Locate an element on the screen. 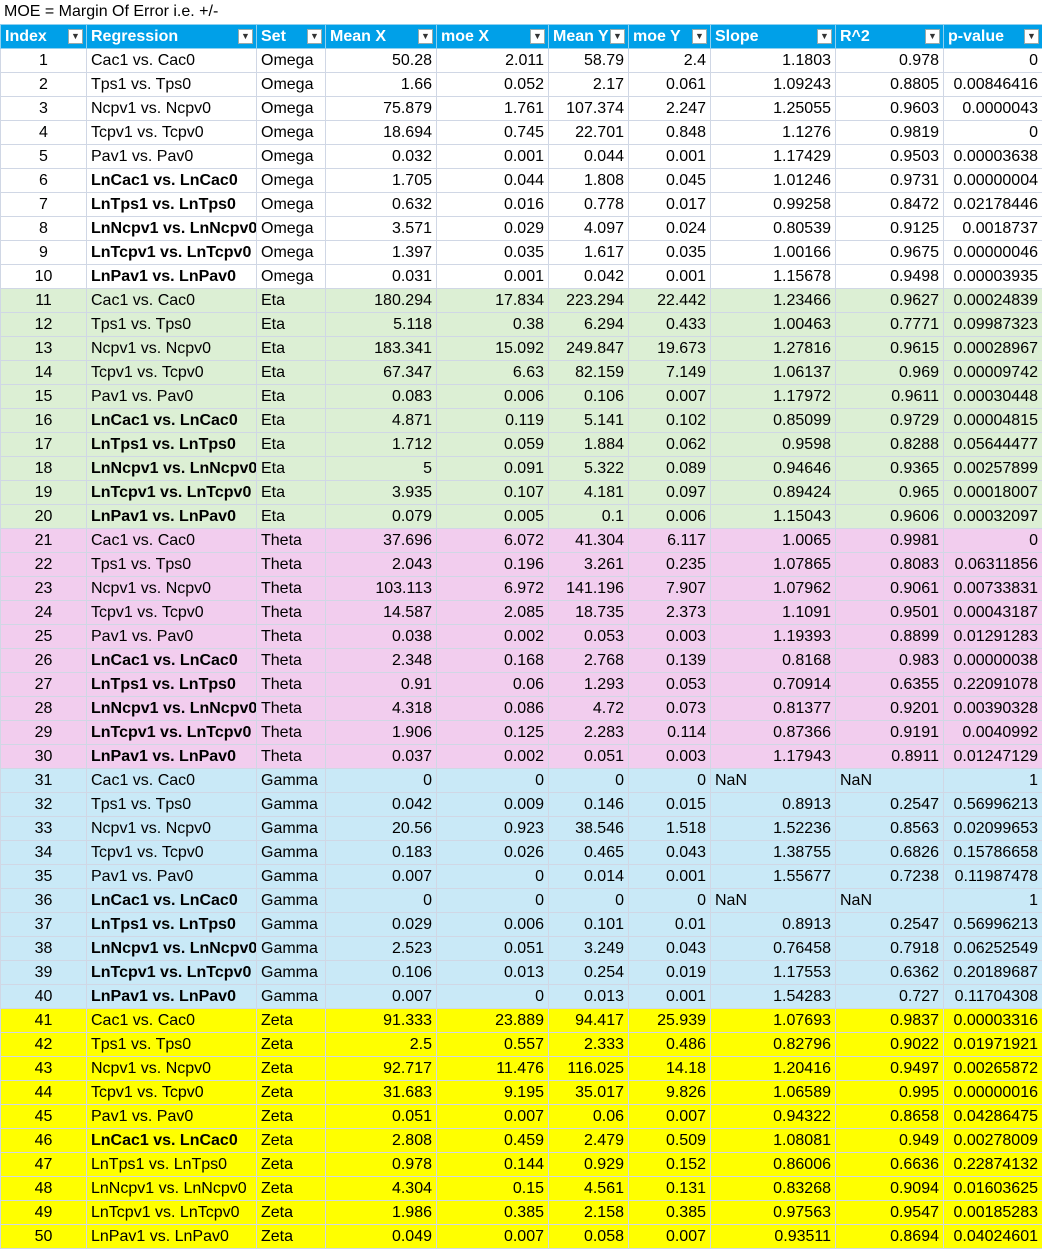  moe-y-cell: 0 is located at coordinates (669, 900).